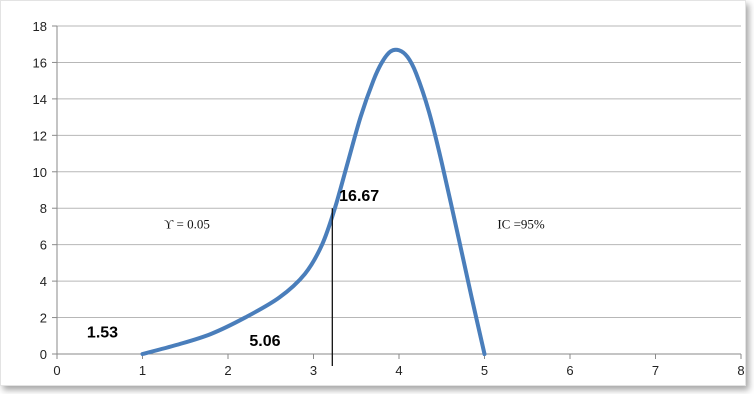 This screenshot has width=754, height=394. I want to click on x-tick-label: 6, so click(569, 370).